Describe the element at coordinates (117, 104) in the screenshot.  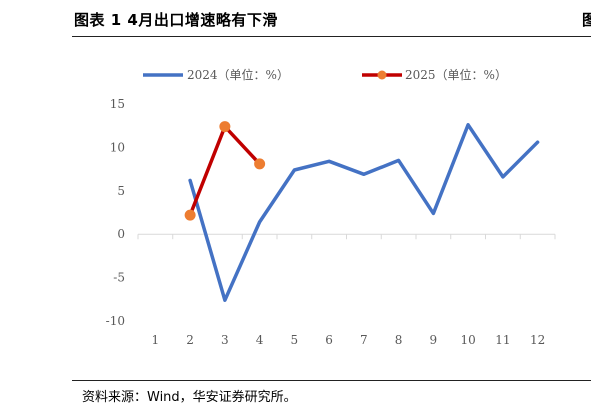
I see `y-tick-label: 15` at that location.